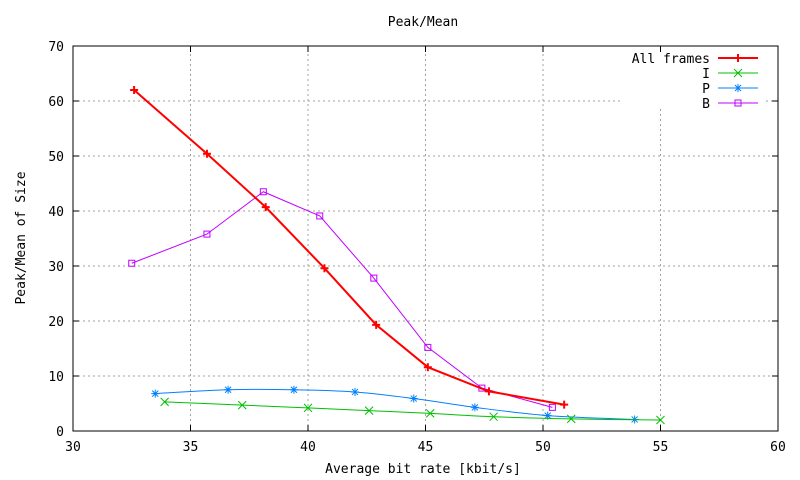 The height and width of the screenshot is (480, 800). Describe the element at coordinates (56, 267) in the screenshot. I see `y-tick-label: 30` at that location.